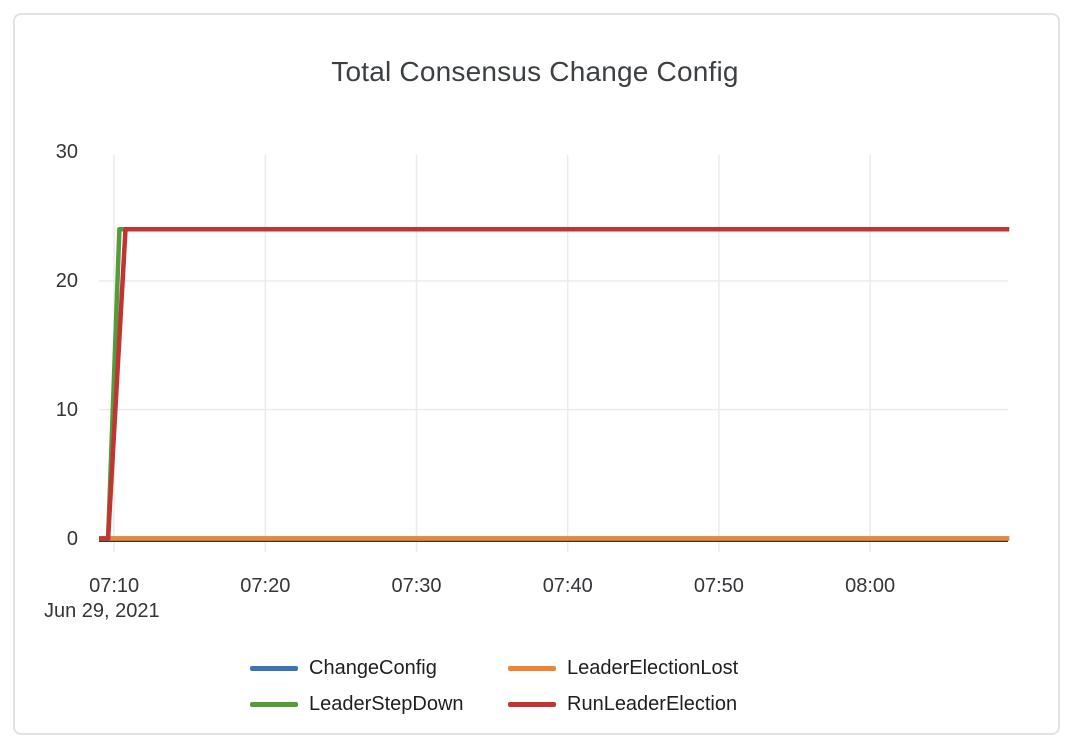  Describe the element at coordinates (66, 152) in the screenshot. I see `y-axis-tick-label: 30` at that location.